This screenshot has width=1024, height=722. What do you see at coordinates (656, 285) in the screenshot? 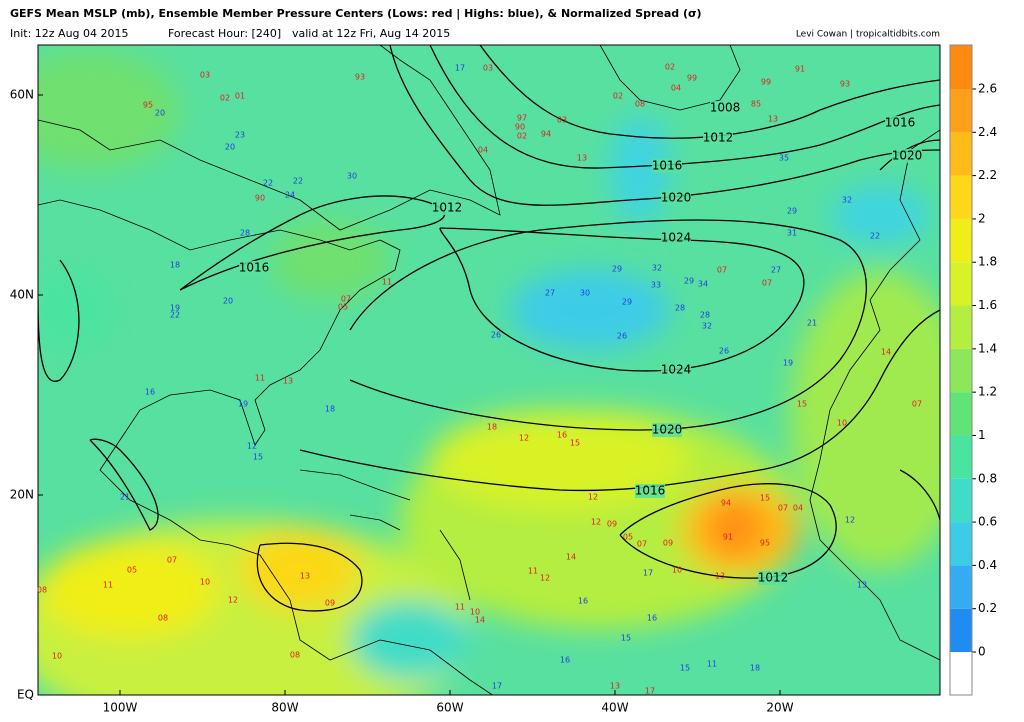
I see `high-center: 33` at bounding box center [656, 285].